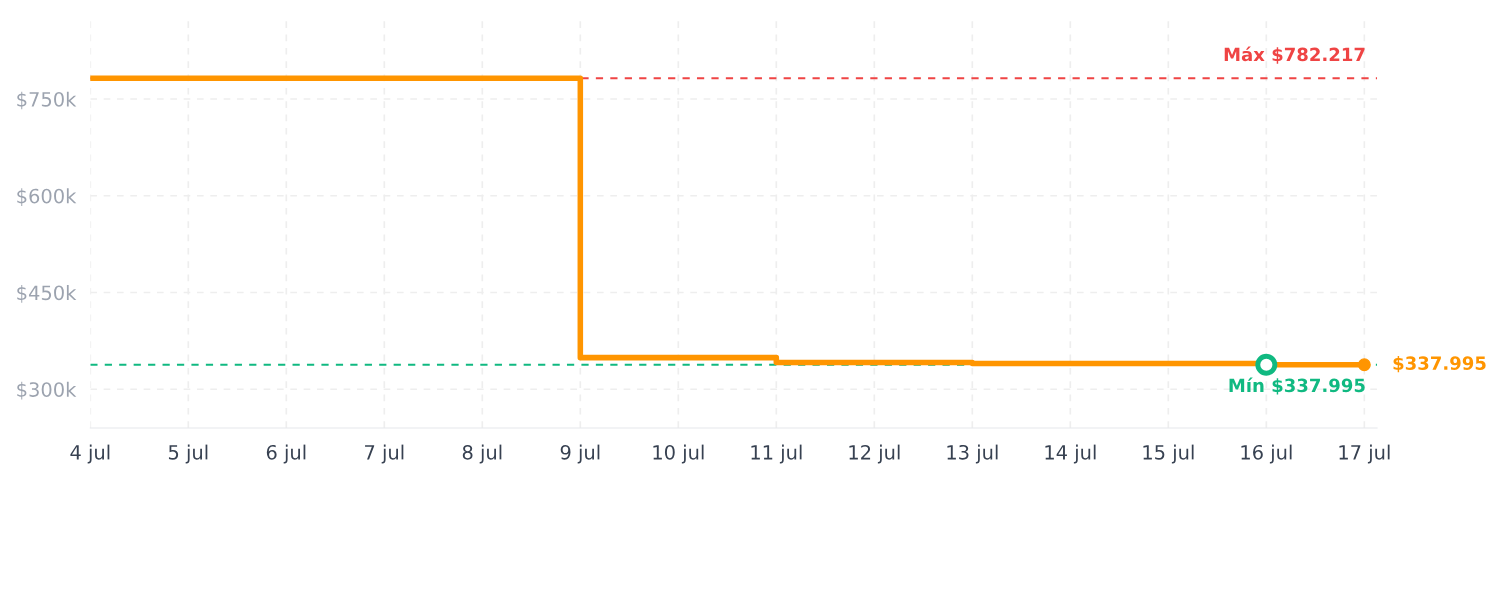  What do you see at coordinates (874, 454) in the screenshot?
I see `x-tick-label: 12 jul` at bounding box center [874, 454].